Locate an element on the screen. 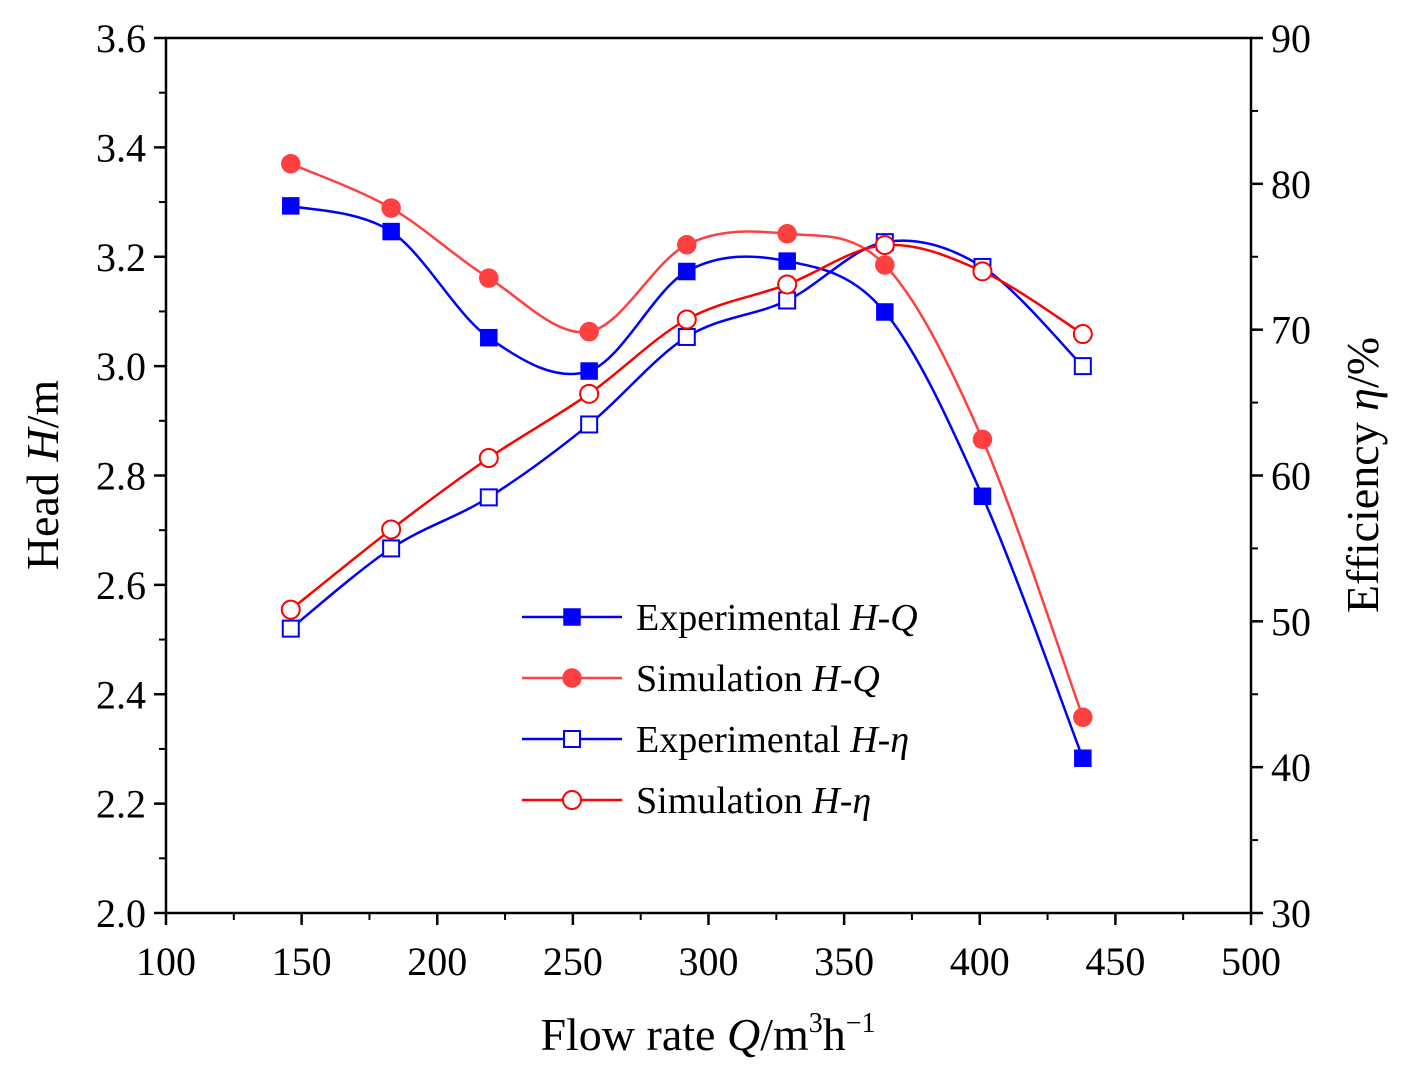  x-tick-label: 500 is located at coordinates (1251, 961).